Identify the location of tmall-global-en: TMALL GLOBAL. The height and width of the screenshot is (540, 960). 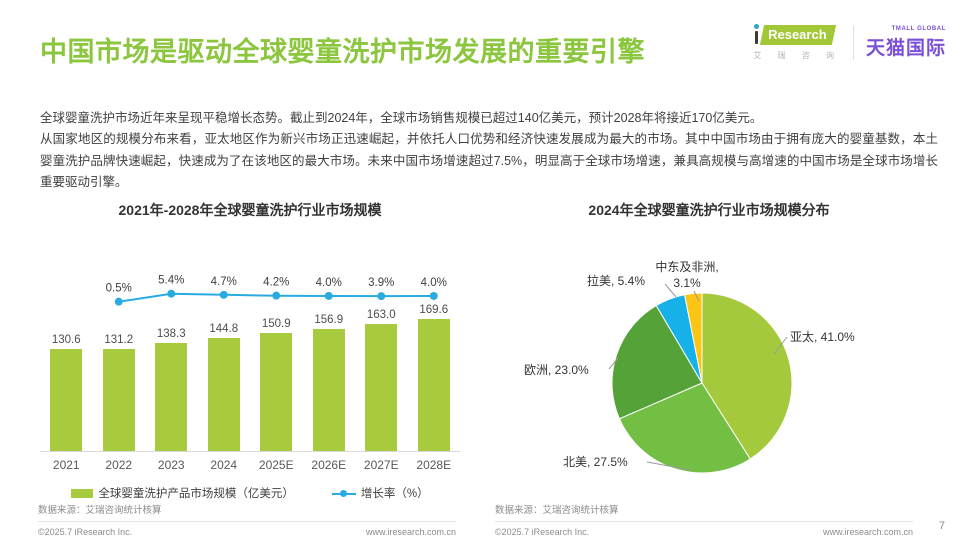
(918, 28).